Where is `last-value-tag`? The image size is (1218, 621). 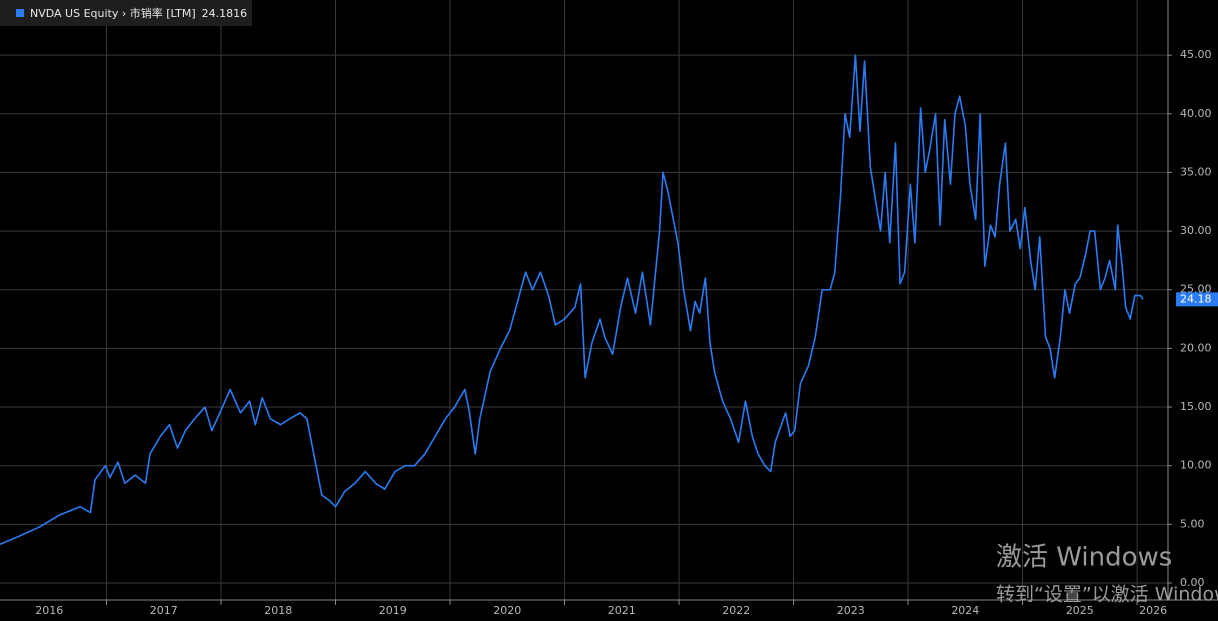
last-value-tag is located at coordinates (1197, 299).